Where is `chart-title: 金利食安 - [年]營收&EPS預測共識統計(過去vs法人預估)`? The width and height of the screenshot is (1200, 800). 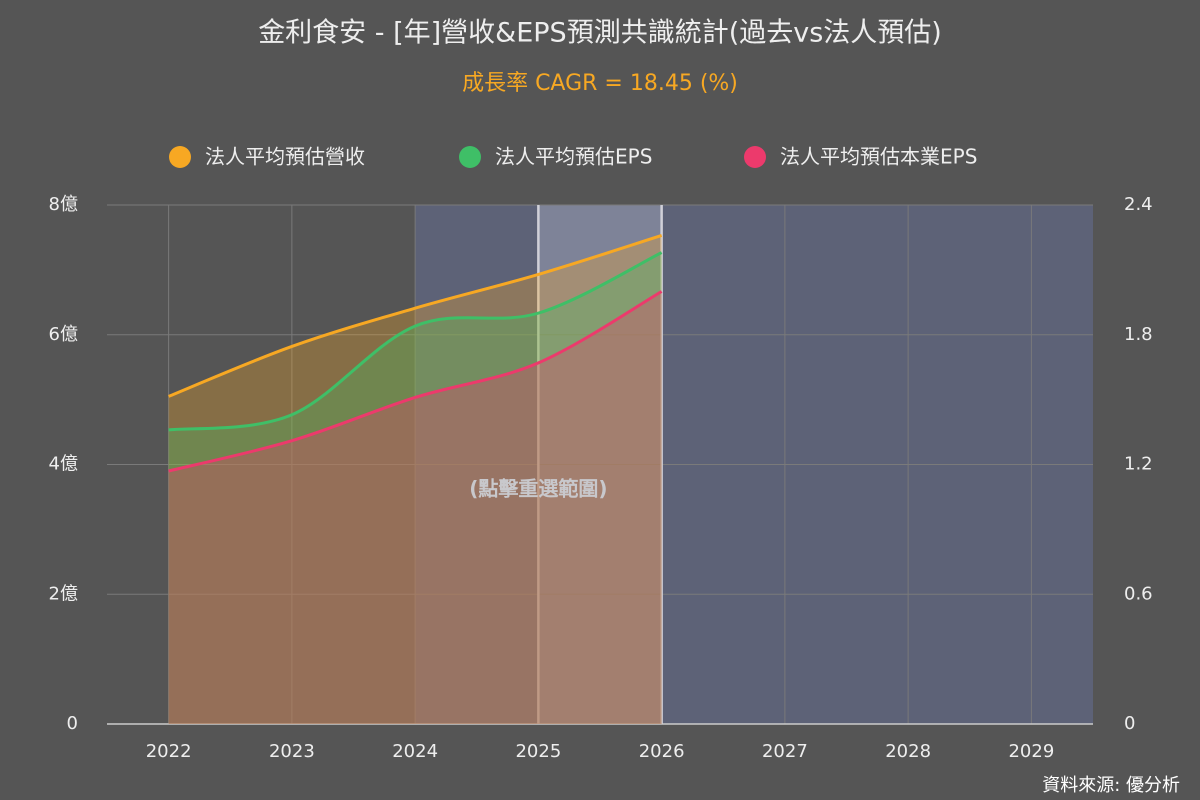 chart-title: 金利食安 - [年]營收&EPS預測共識統計(過去vs法人預估) is located at coordinates (600, 33).